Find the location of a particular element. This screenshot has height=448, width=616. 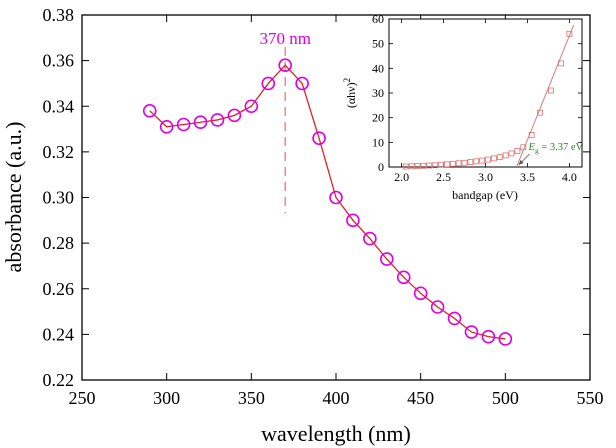

inset-y-tick-label: 50 is located at coordinates (378, 44).